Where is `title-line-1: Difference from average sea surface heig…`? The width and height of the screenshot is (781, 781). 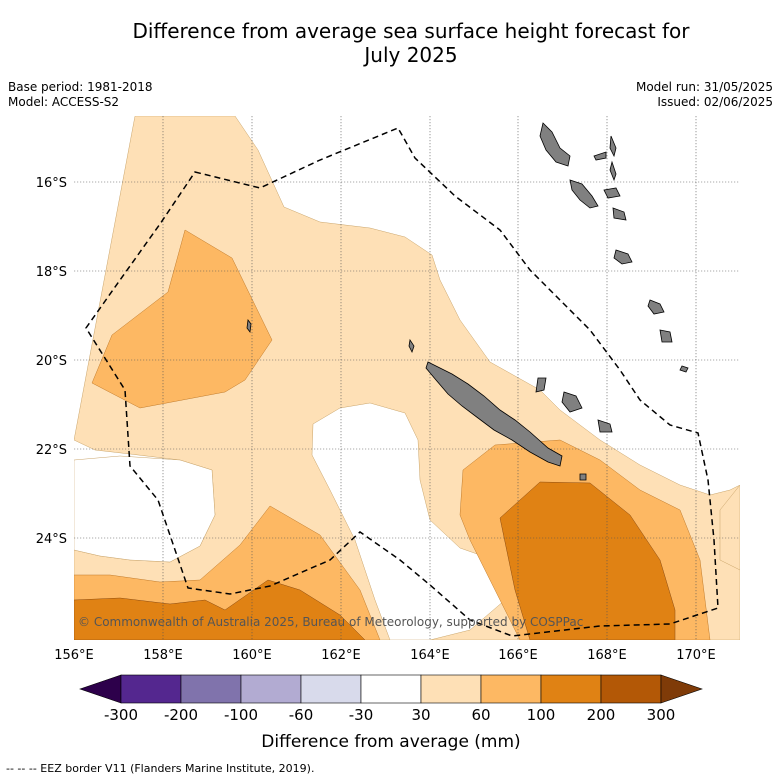
title-line-1: Difference from average sea surface heig… is located at coordinates (411, 31).